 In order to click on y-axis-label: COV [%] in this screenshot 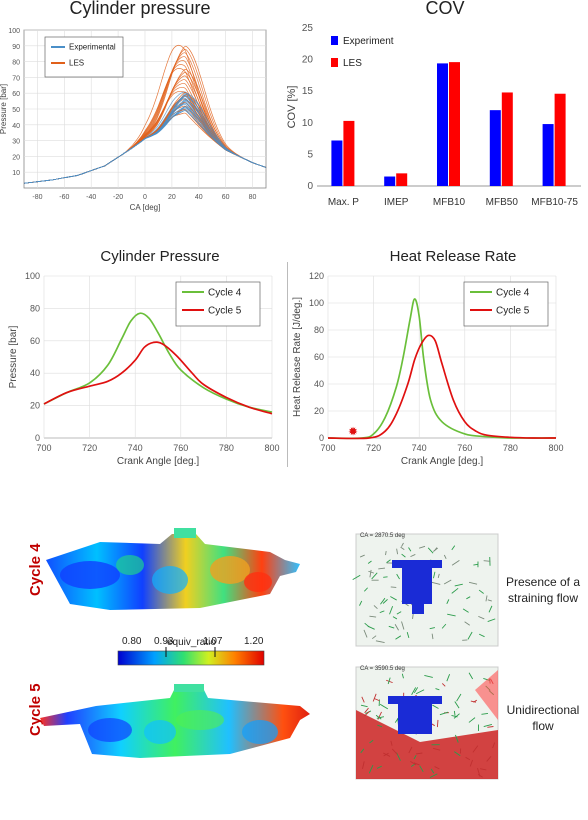, I will do `click(292, 107)`.